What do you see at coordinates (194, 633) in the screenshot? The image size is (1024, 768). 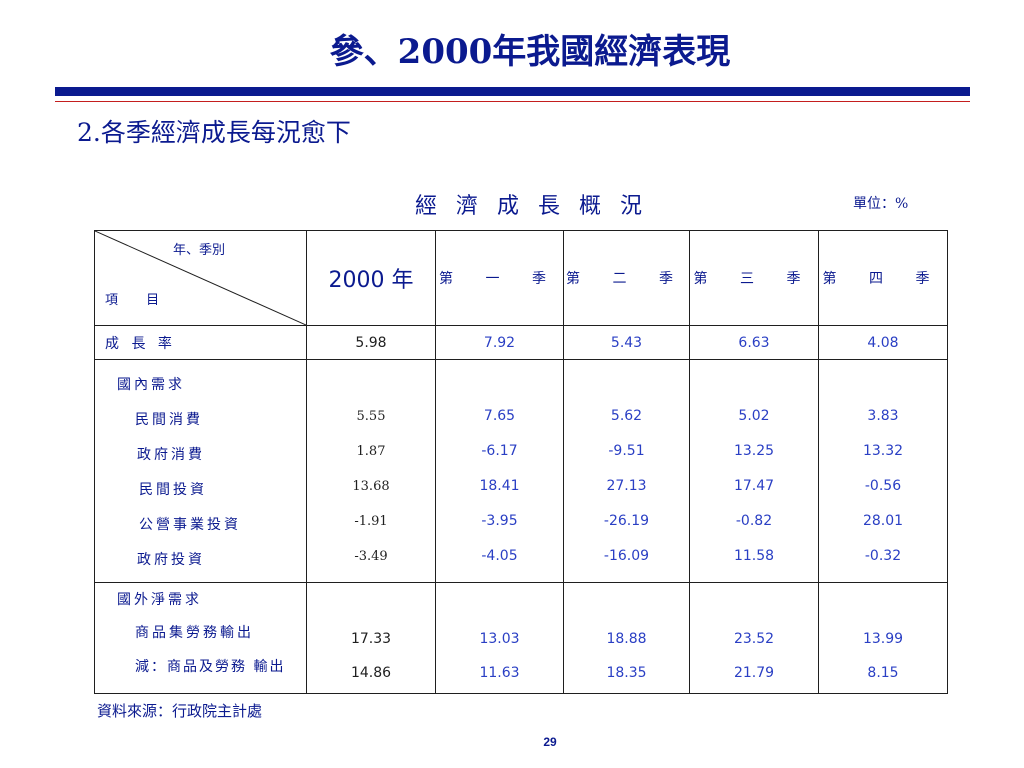 I see `row-label-exports: 商品集勞務輸出` at bounding box center [194, 633].